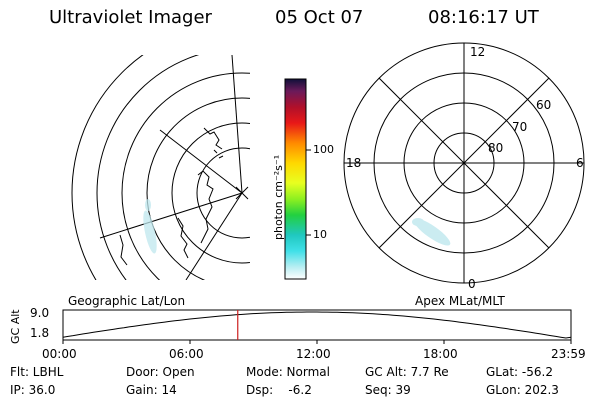 This screenshot has width=600, height=400. I want to click on filter-status: Flt: LBHL, so click(37, 372).